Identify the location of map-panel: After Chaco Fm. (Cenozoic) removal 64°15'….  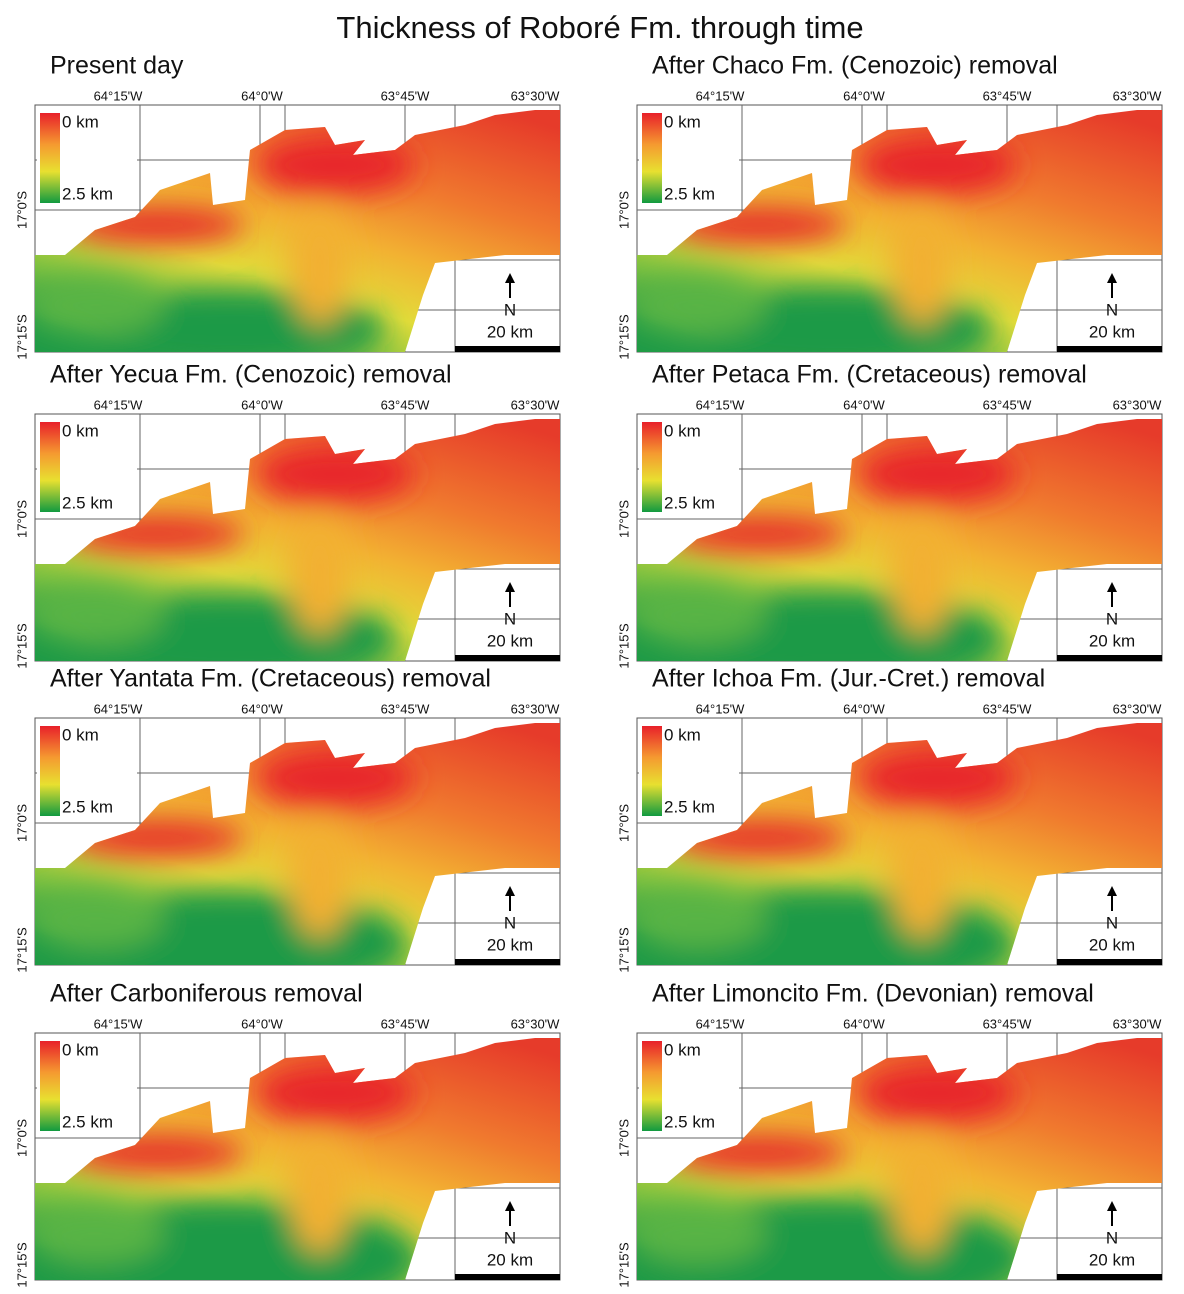
(889, 206).